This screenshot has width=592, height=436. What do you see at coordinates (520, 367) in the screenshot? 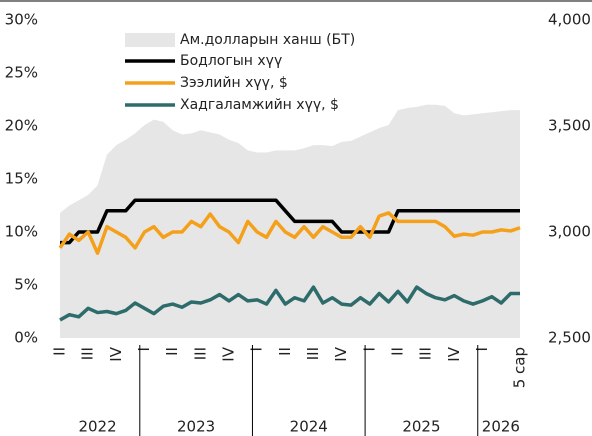
I see `x-tick-label: 5 сар` at bounding box center [520, 367].